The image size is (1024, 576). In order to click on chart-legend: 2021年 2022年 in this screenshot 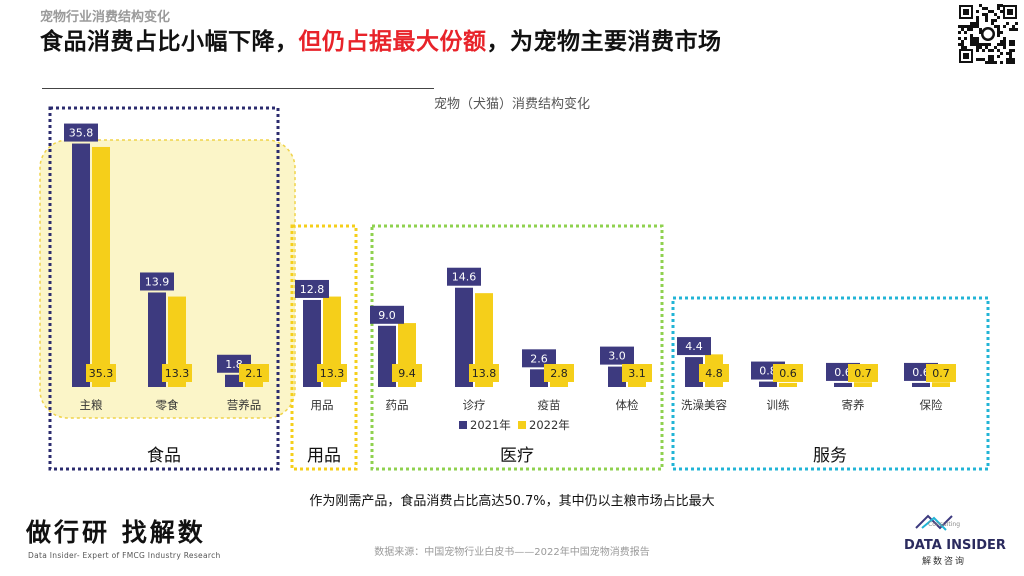, I will do `click(514, 425)`.